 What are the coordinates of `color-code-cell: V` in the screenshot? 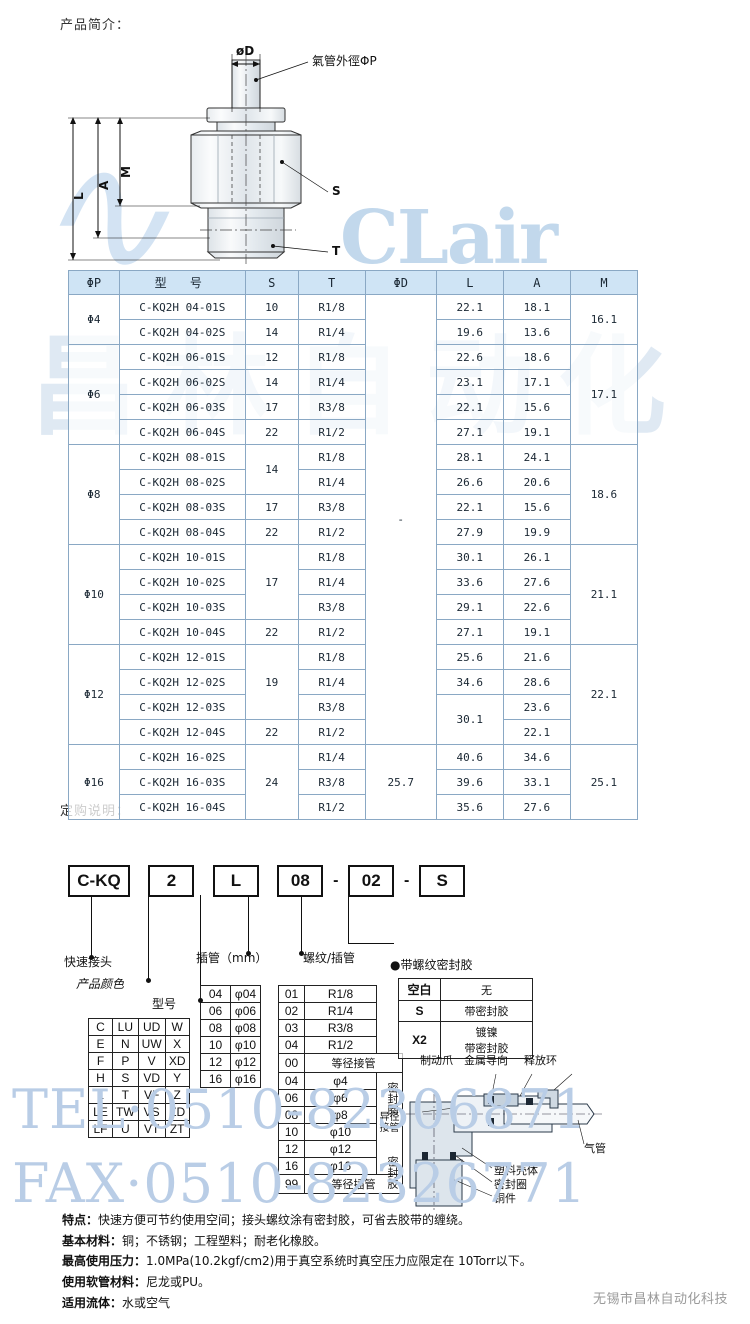 It's located at (151, 1061).